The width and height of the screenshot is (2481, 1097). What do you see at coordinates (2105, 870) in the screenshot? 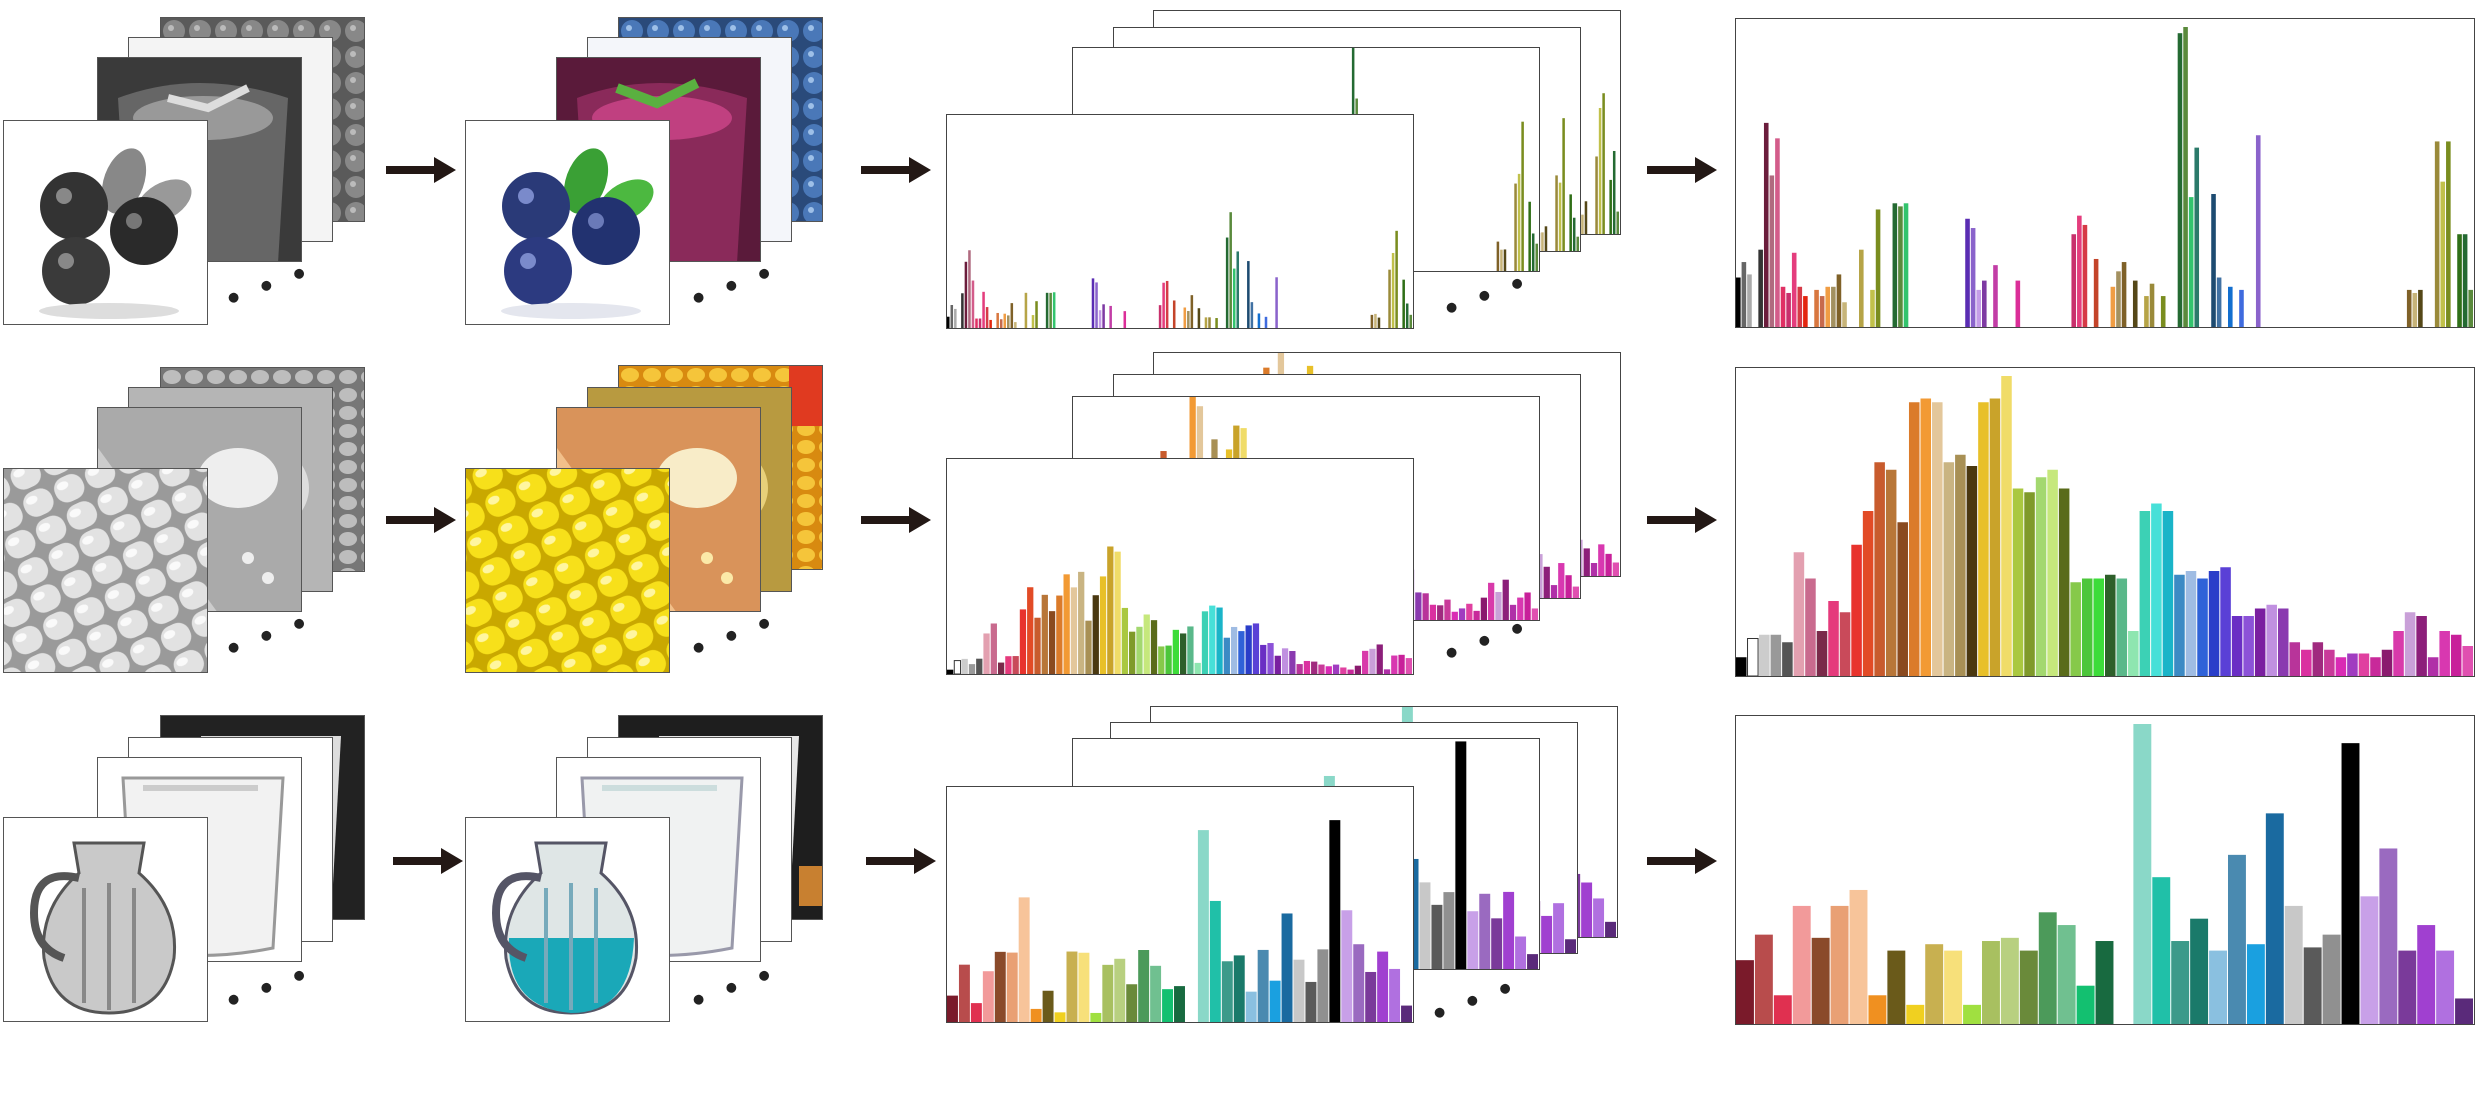
I see `result-histogram` at bounding box center [2105, 870].